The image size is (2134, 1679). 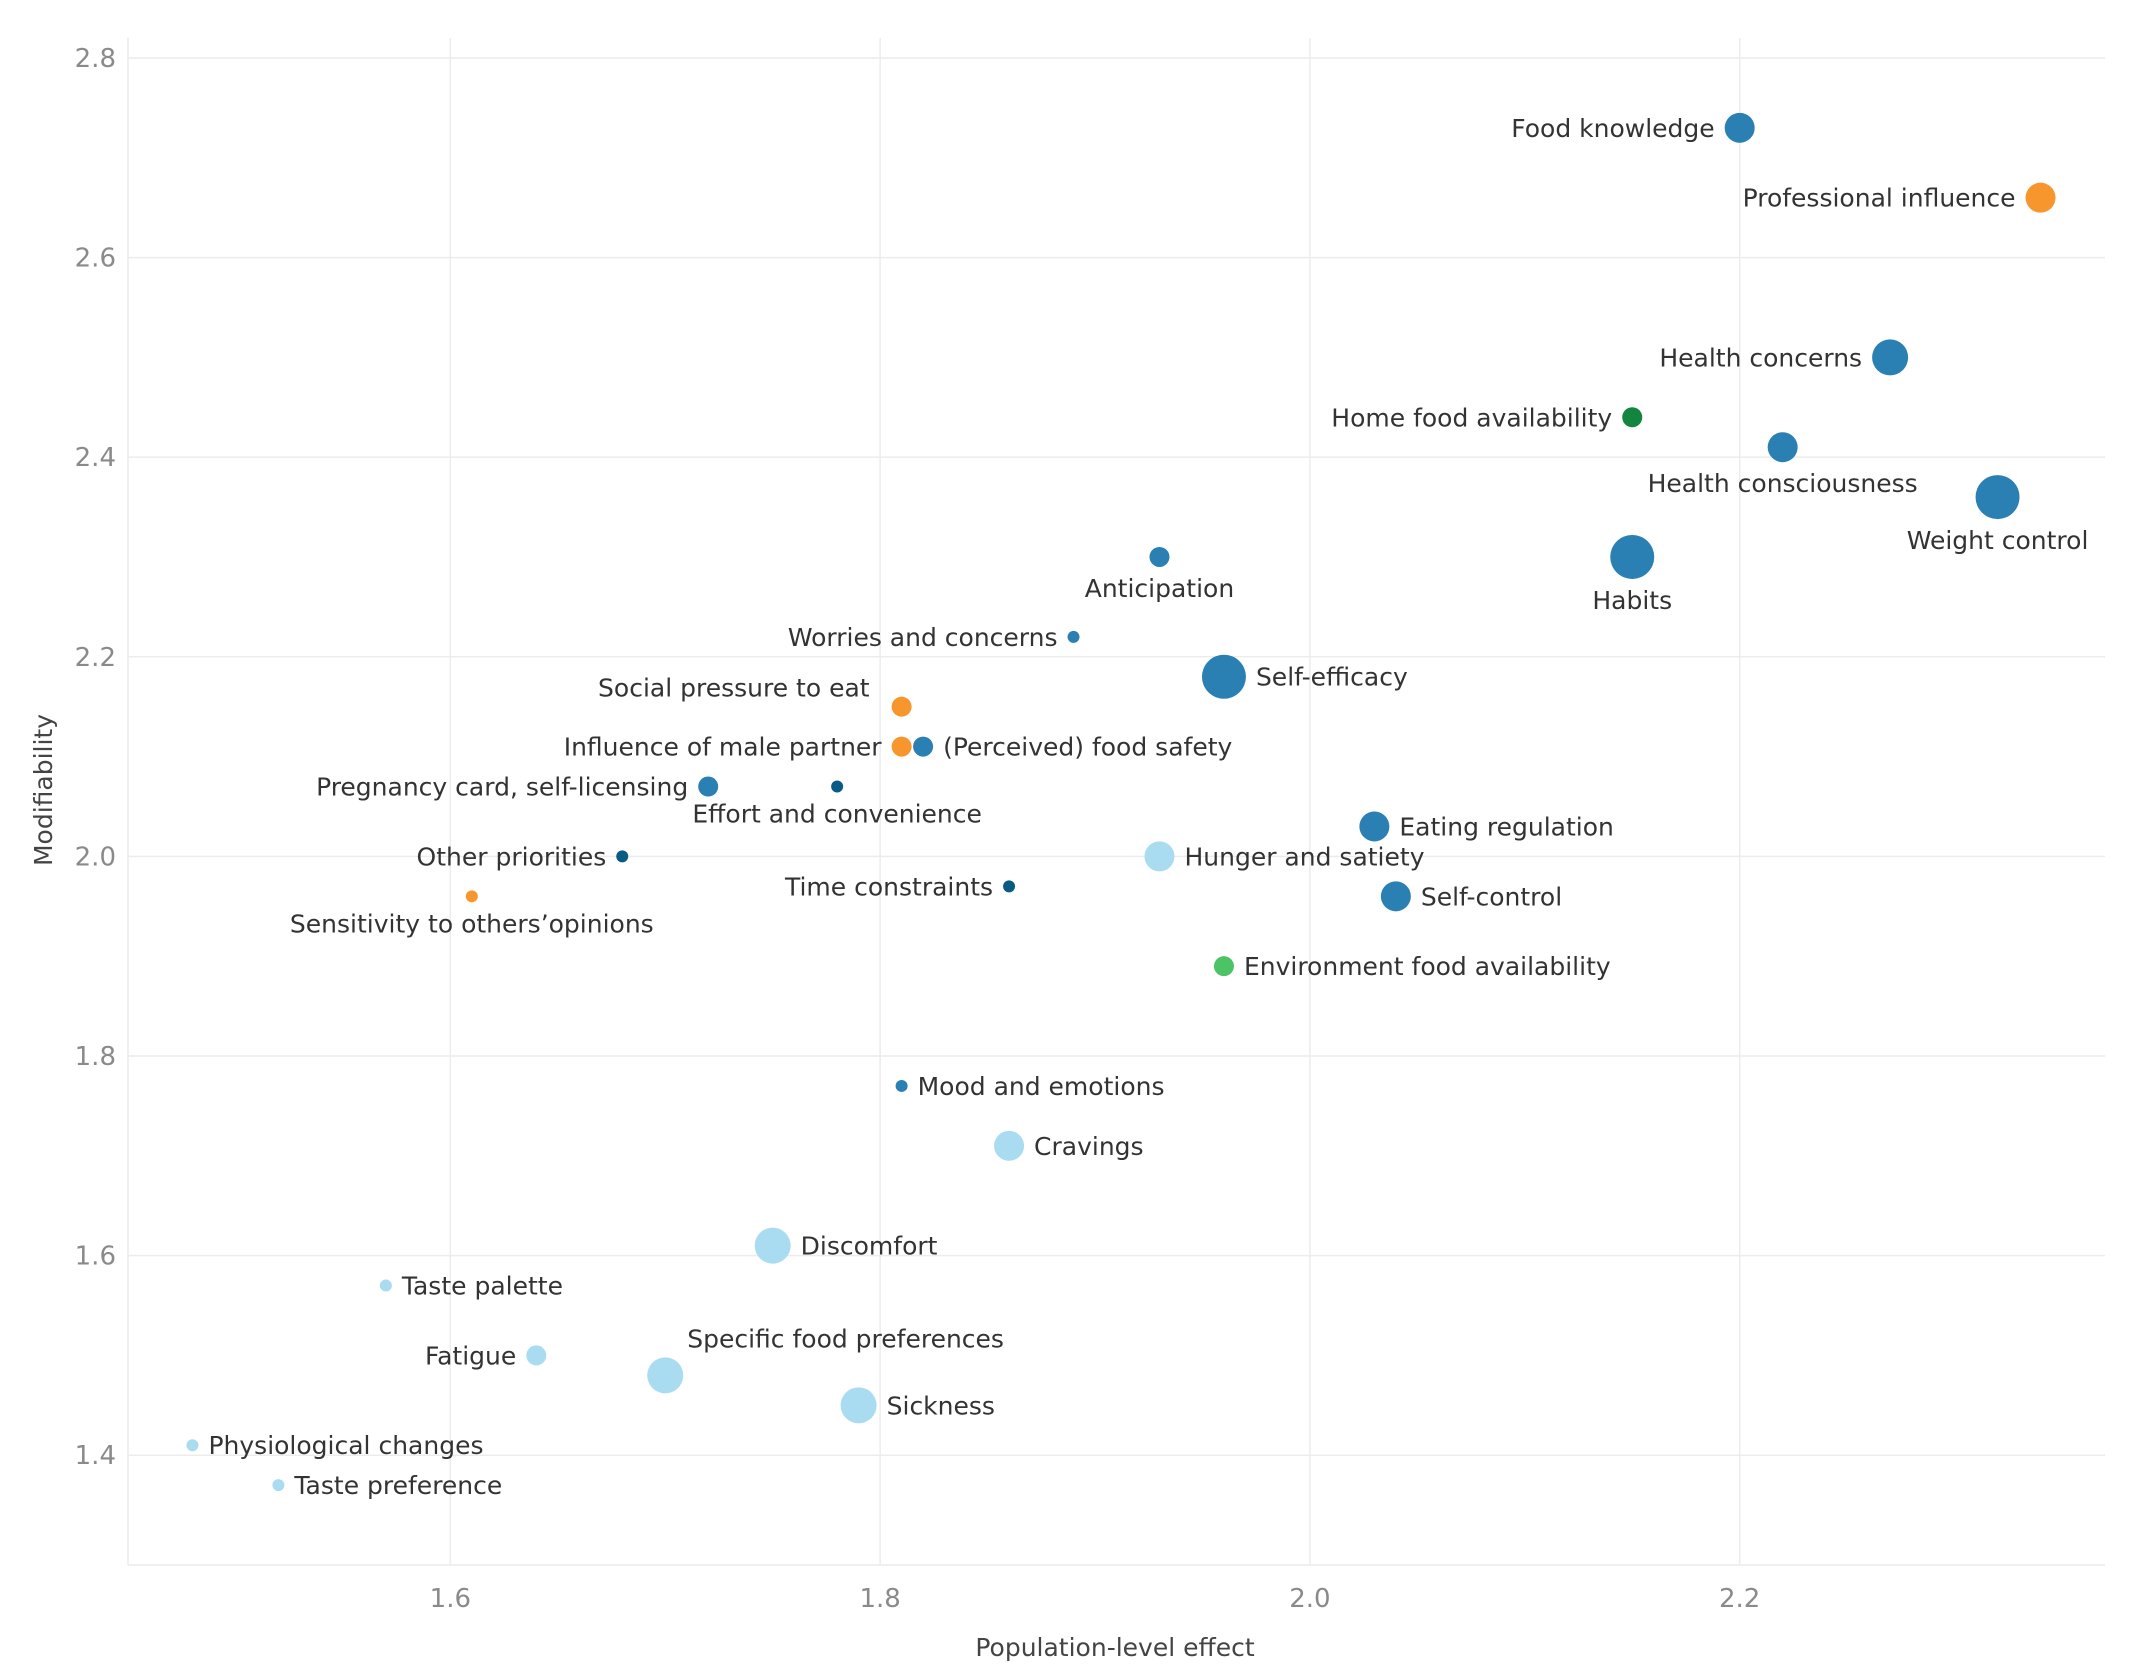 I want to click on y-tick-label: 2.2, so click(x=95, y=658).